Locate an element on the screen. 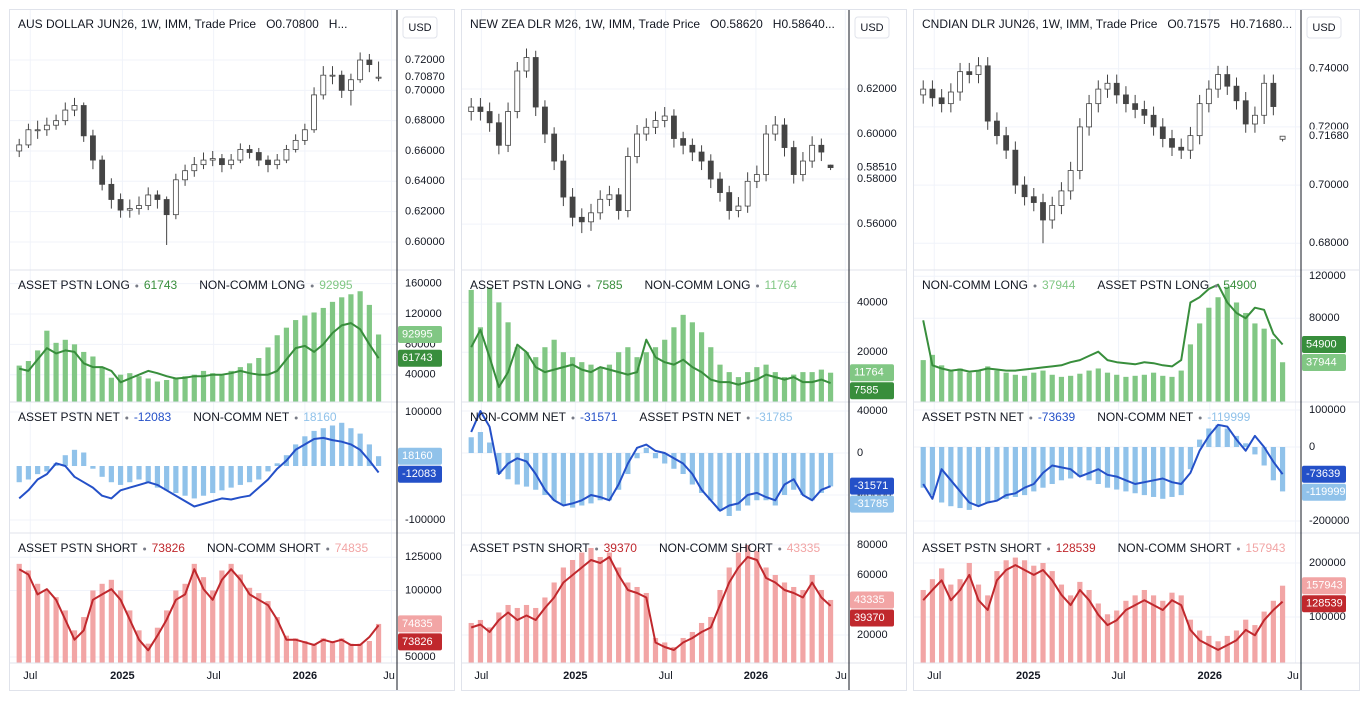 The width and height of the screenshot is (1372, 721). value-box-label: -119999 is located at coordinates (1326, 492).